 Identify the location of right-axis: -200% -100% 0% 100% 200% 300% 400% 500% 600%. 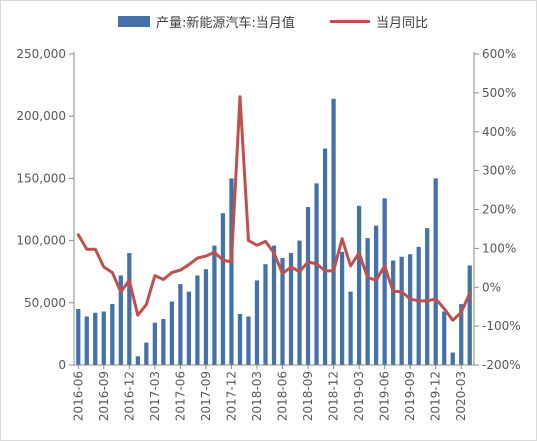
(497, 209).